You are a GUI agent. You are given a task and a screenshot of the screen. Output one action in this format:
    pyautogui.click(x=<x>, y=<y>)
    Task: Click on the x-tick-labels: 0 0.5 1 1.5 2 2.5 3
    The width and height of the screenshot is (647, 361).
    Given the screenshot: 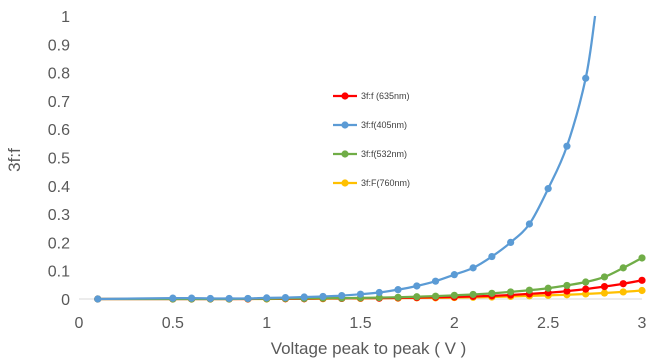 What is the action you would take?
    pyautogui.click(x=361, y=323)
    